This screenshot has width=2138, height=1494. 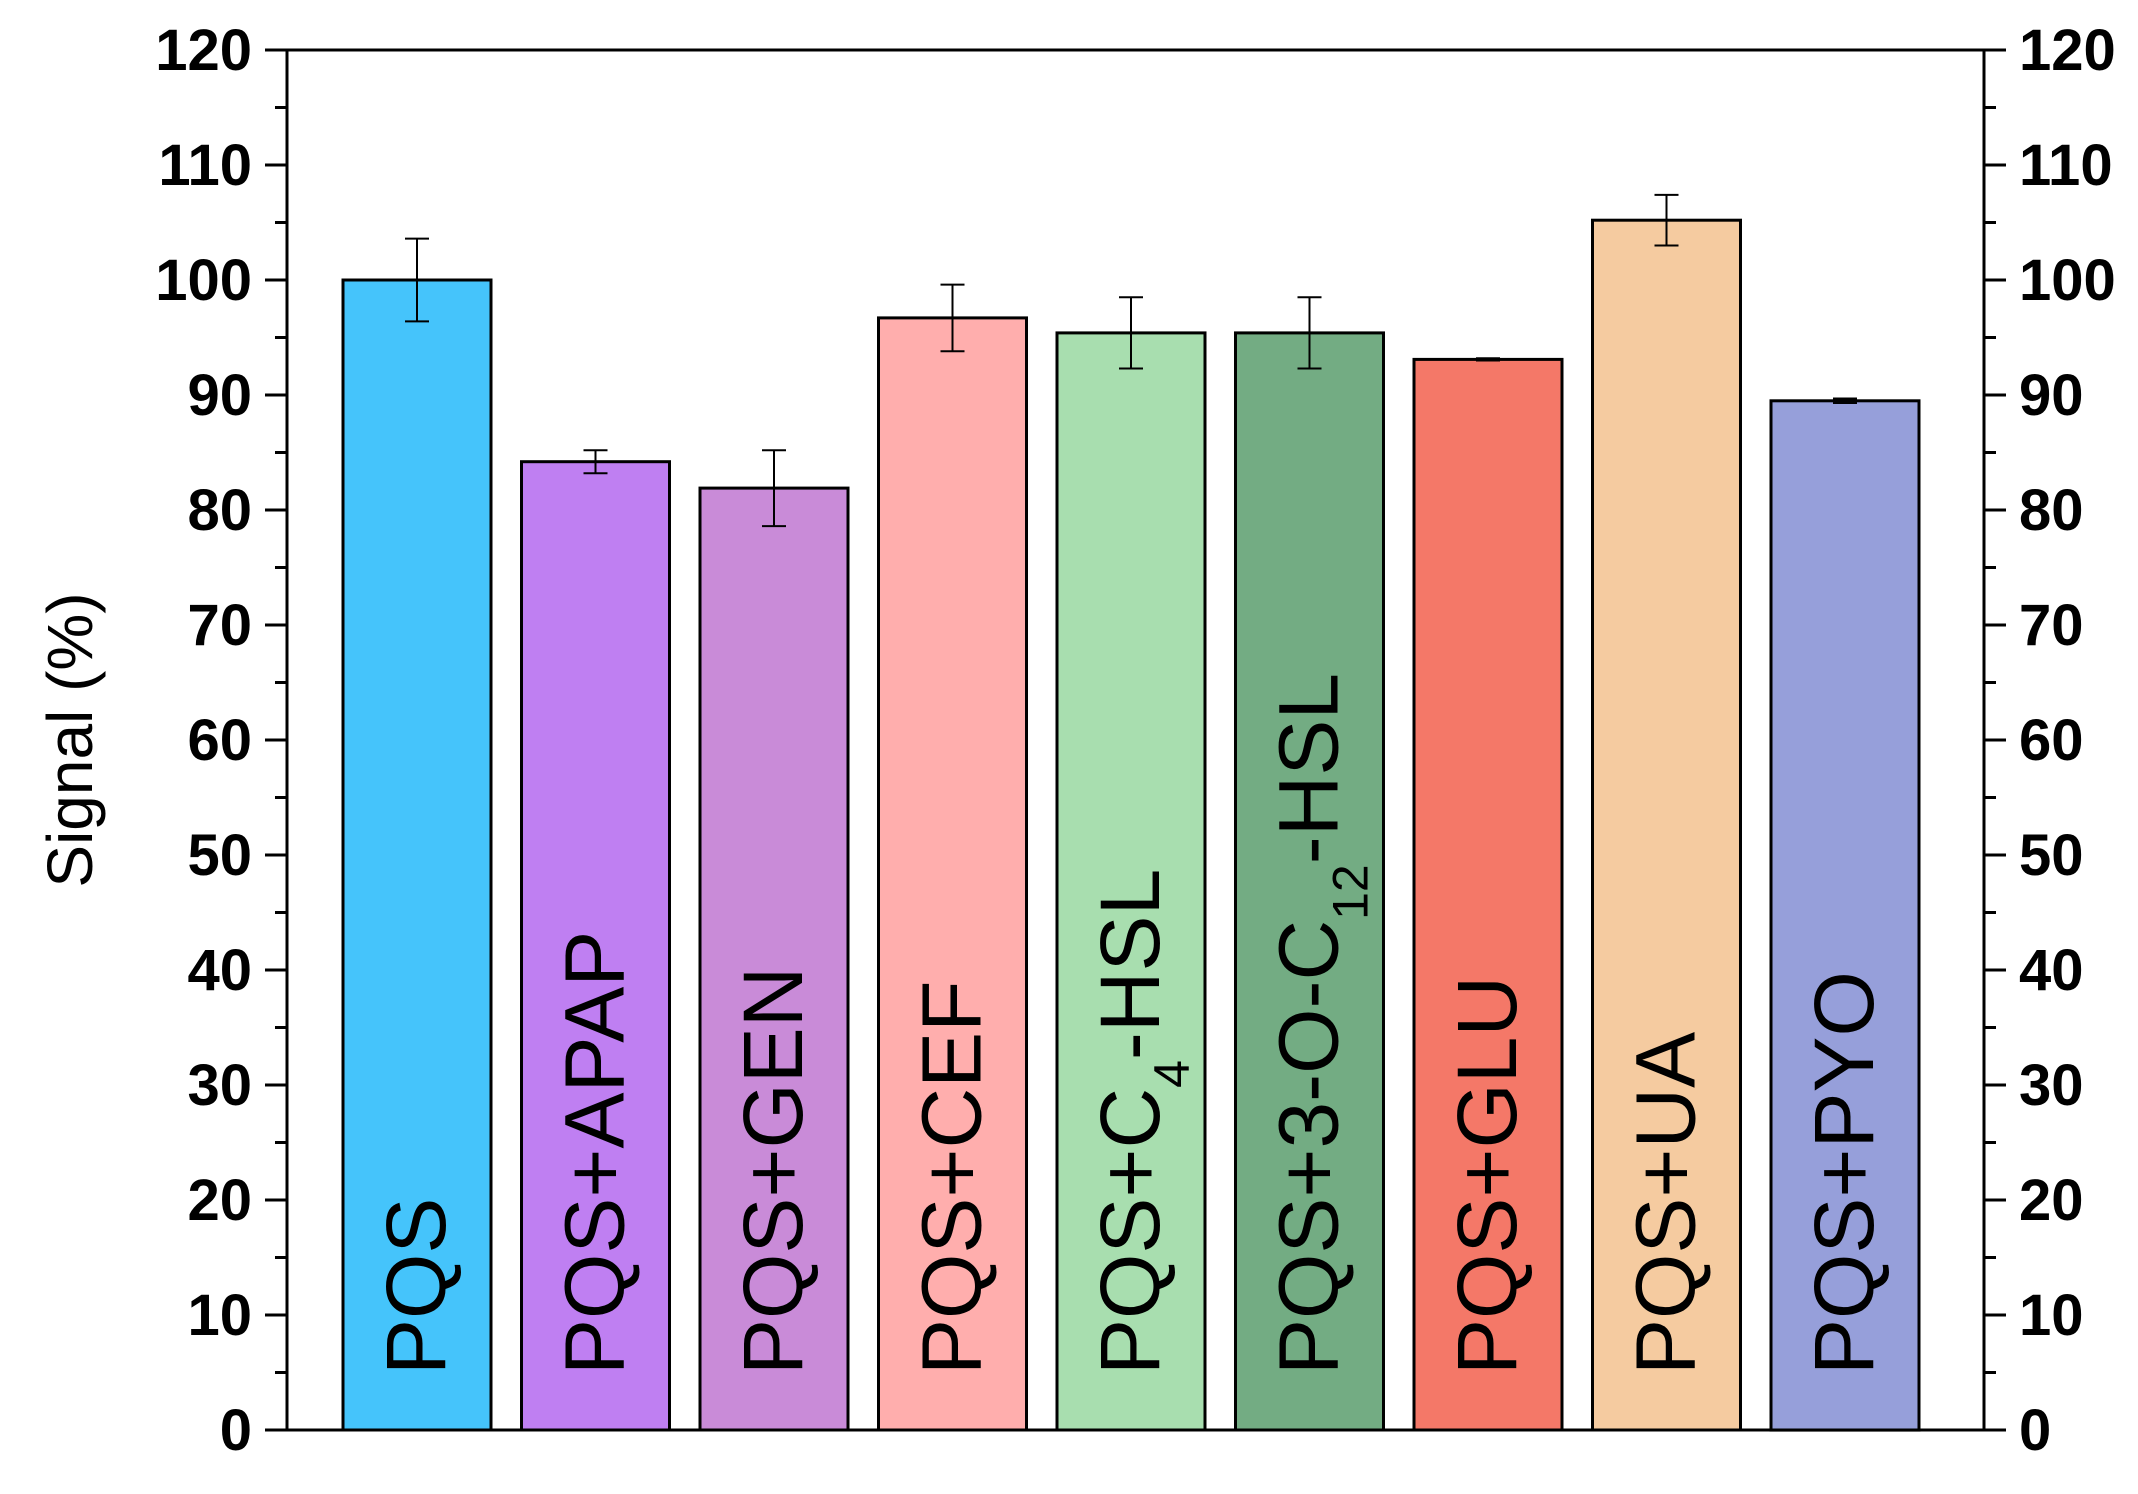 I want to click on left-tick-label: 0, so click(x=236, y=1430).